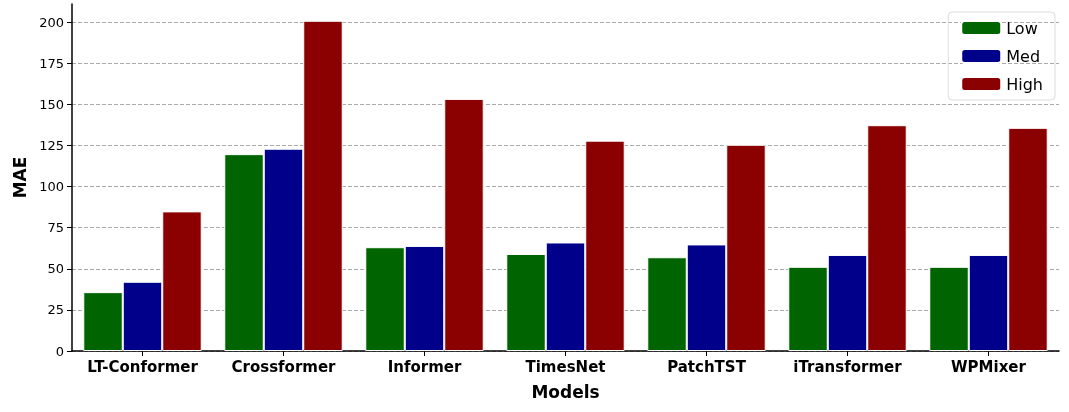  What do you see at coordinates (55, 310) in the screenshot?
I see `y-tick-label: 25` at bounding box center [55, 310].